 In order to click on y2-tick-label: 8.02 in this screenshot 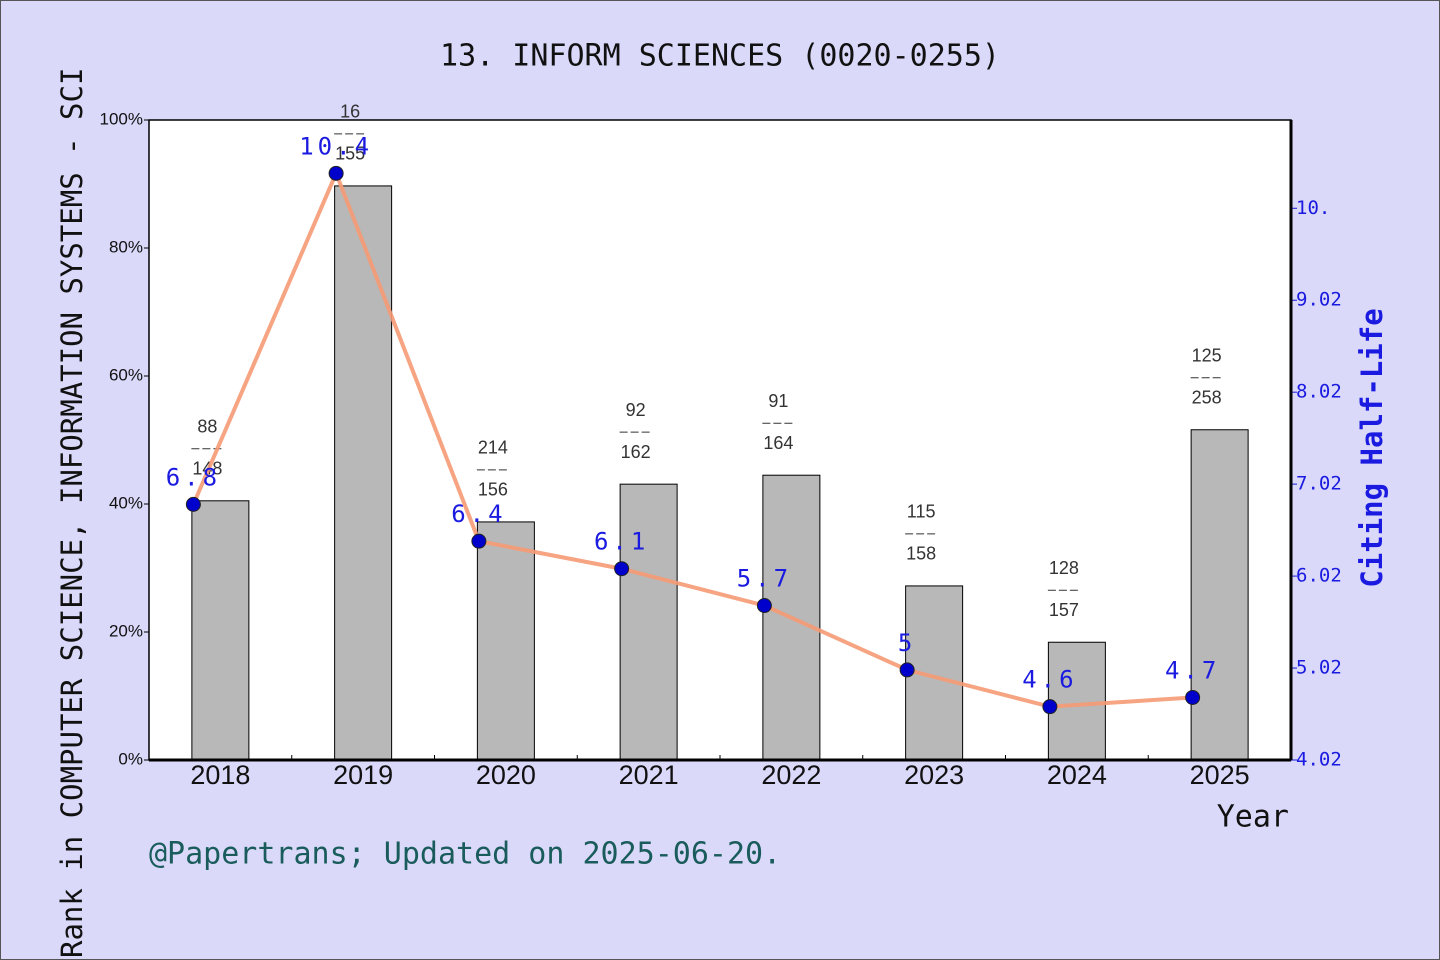, I will do `click(1319, 392)`.